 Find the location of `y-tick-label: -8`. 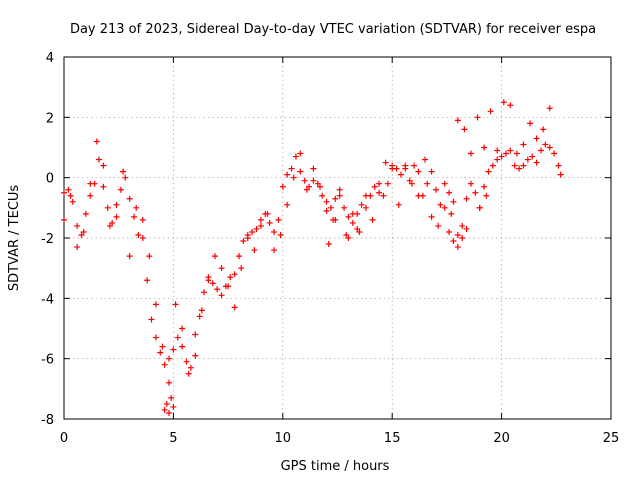

y-tick-label: -8 is located at coordinates (47, 420).